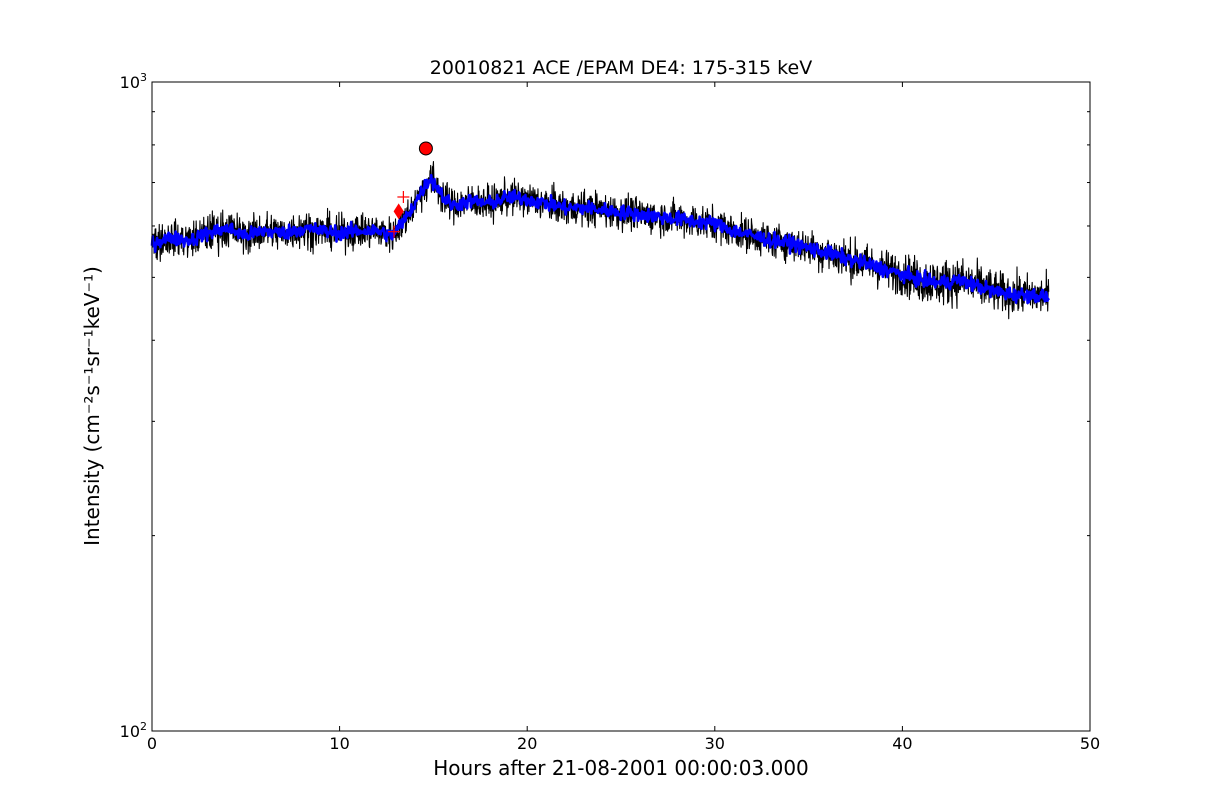 This screenshot has height=812, width=1212. What do you see at coordinates (398, 211) in the screenshot?
I see `marker-diamond` at bounding box center [398, 211].